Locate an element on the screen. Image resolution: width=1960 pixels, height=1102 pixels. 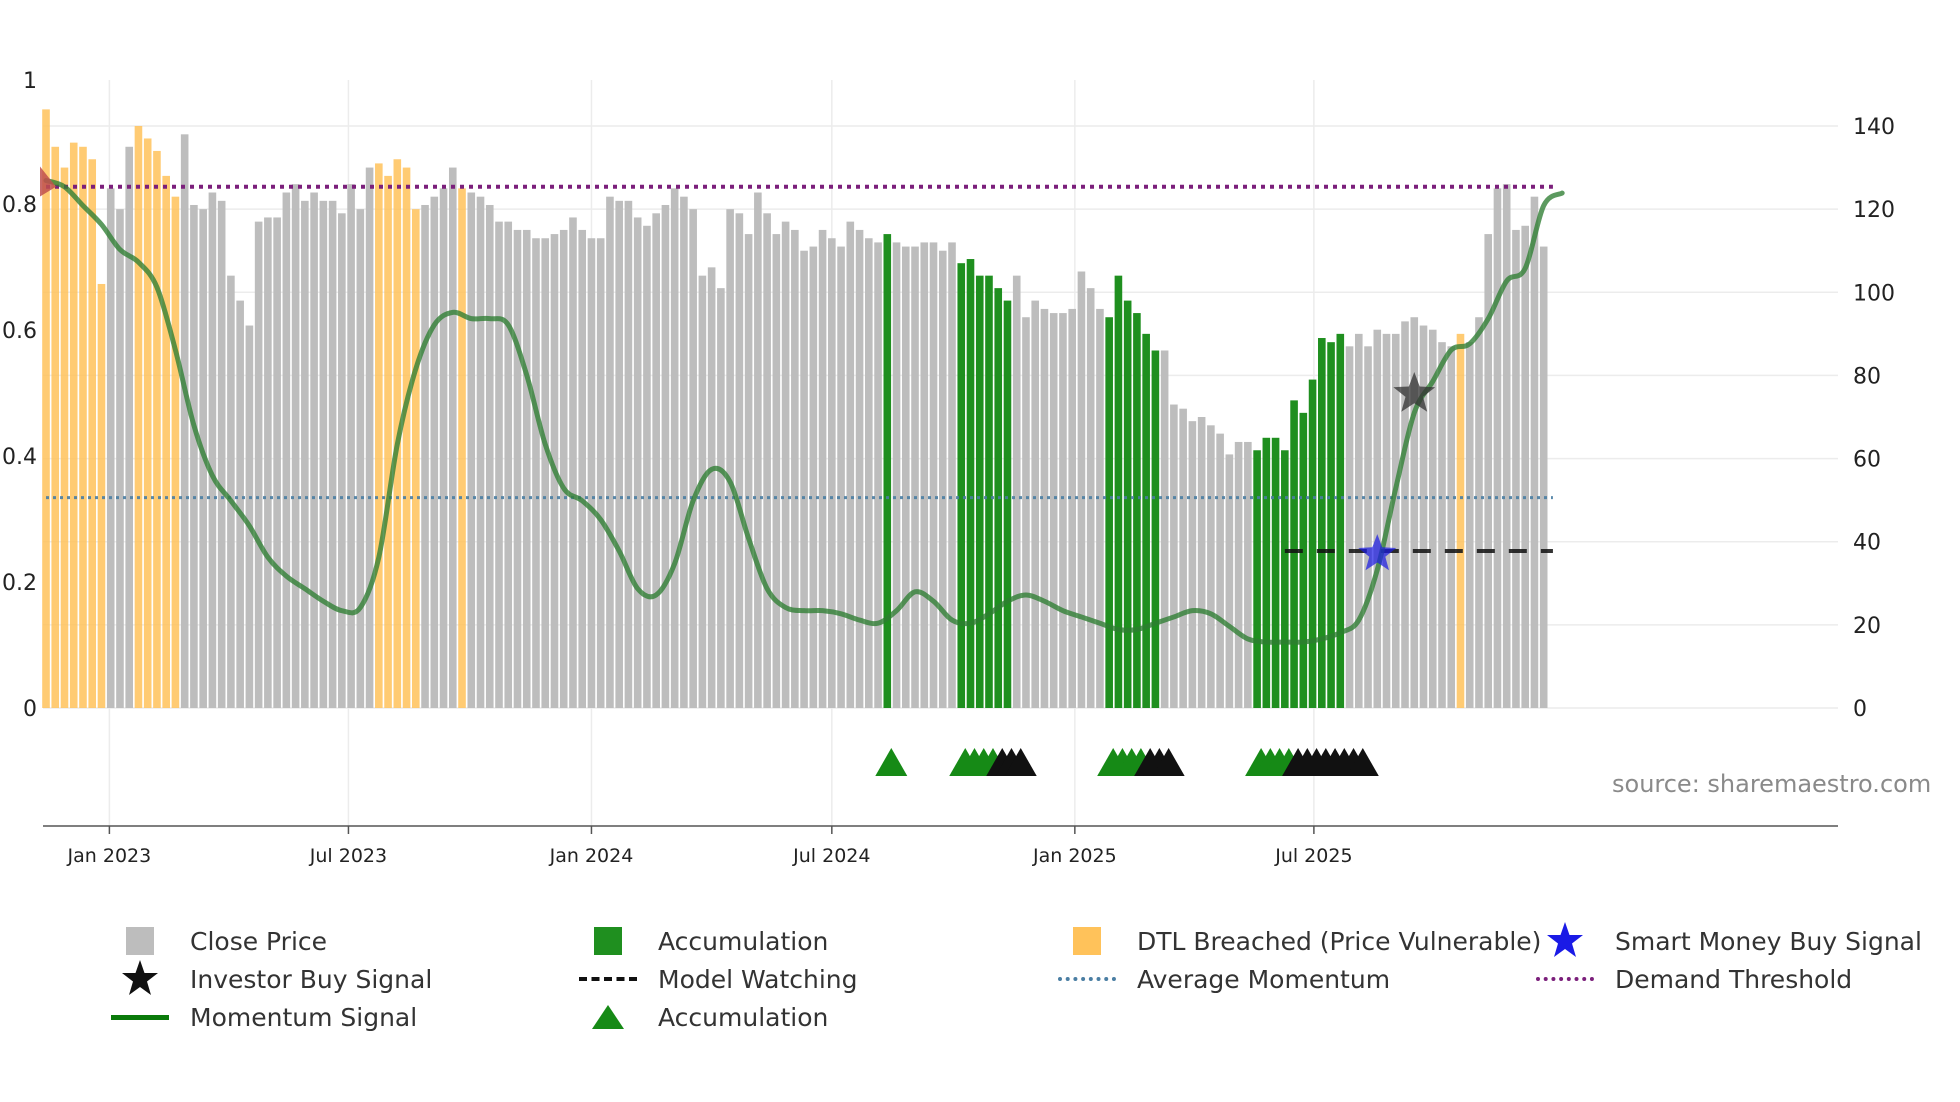
investor-buy-star is located at coordinates (1414, 392).